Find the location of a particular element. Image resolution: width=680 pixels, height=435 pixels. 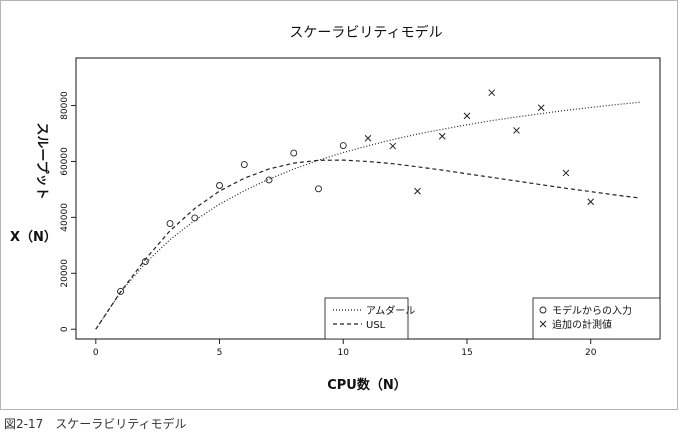

legend-points: モデルからの入力 追加の計測値 is located at coordinates (596, 318).